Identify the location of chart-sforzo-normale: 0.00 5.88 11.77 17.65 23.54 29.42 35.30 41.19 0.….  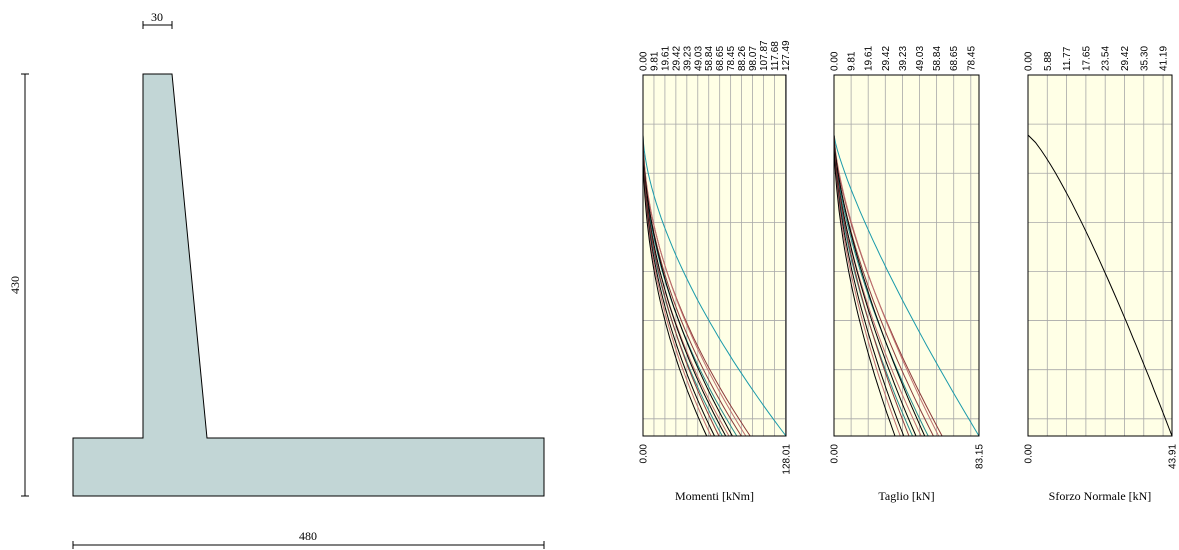
(1101, 274).